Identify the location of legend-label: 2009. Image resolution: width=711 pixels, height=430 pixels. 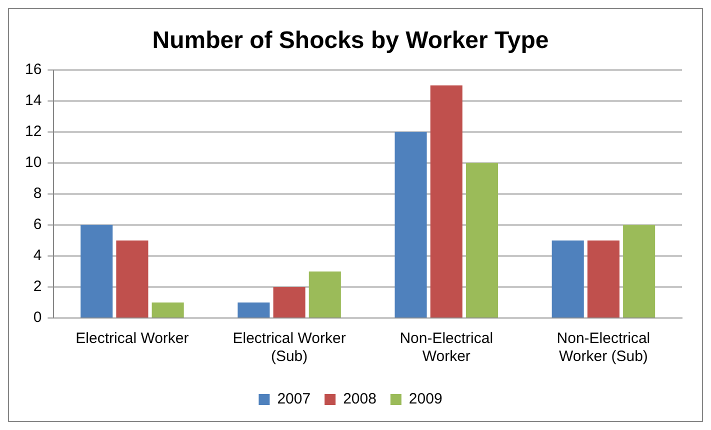
(425, 399).